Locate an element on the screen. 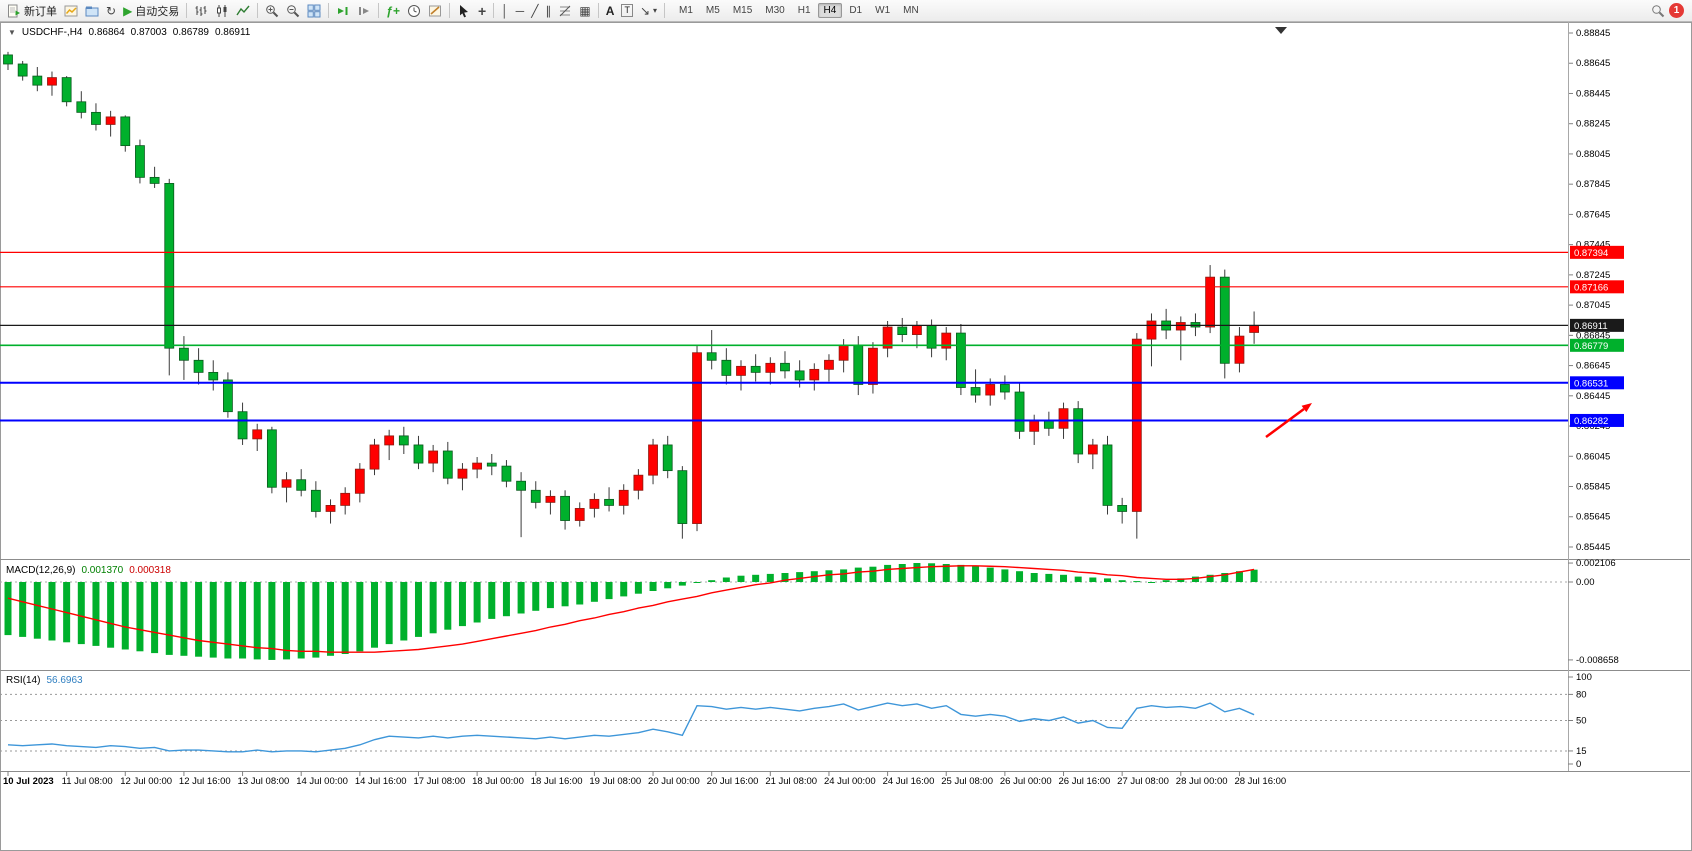 This screenshot has height=851, width=1692. collapse-pane-icon: ▼ is located at coordinates (12, 32).